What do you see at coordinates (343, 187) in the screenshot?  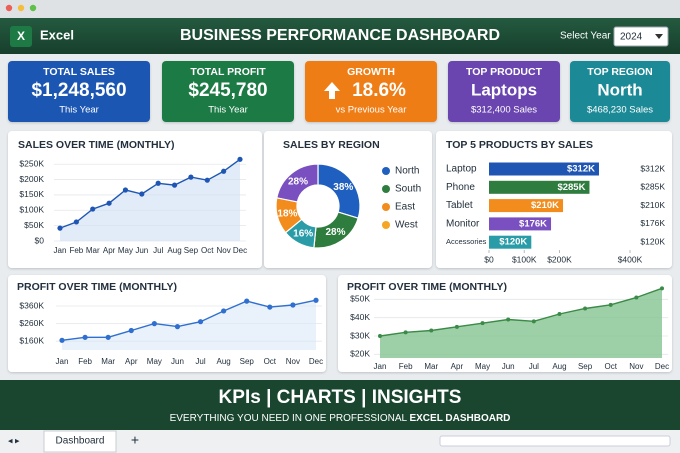 I see `slice-label: 38%` at bounding box center [343, 187].